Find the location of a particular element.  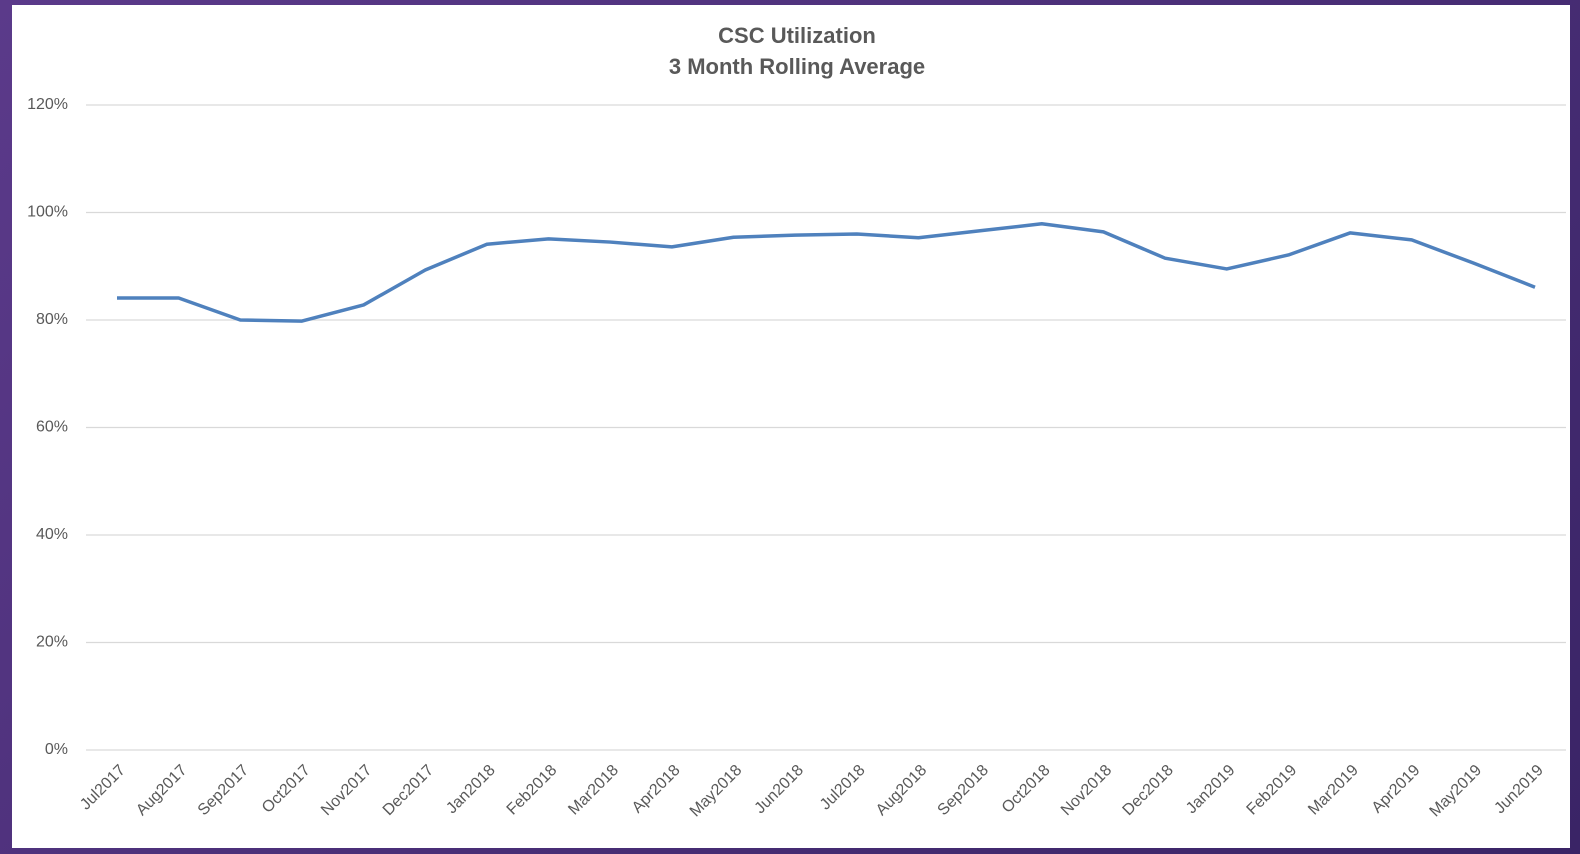

chart-subtitle: 3 Month Rolling Average is located at coordinates (797, 66).